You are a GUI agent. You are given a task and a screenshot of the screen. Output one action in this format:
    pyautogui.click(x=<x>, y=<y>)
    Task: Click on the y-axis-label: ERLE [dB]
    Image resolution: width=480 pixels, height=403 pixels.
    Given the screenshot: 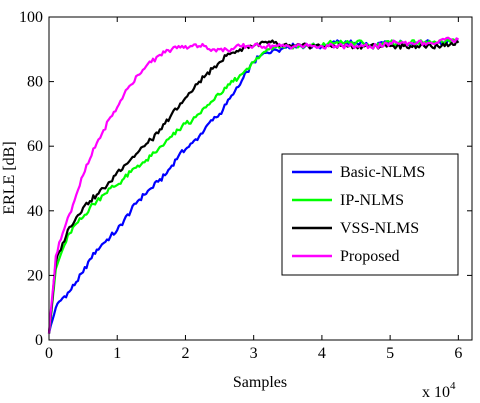 What is the action you would take?
    pyautogui.click(x=9, y=177)
    